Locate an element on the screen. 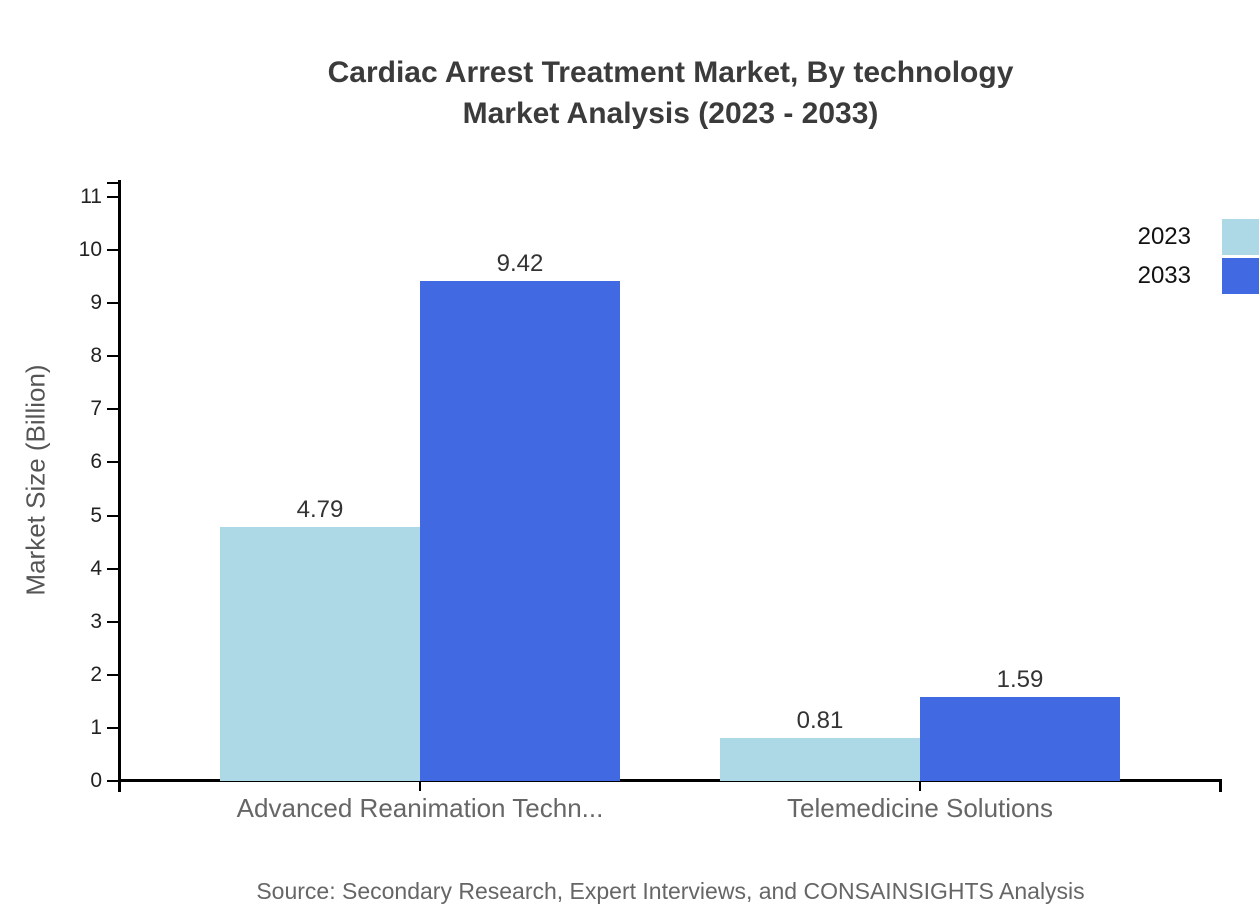  y-tick-label: 1 is located at coordinates (96, 727).